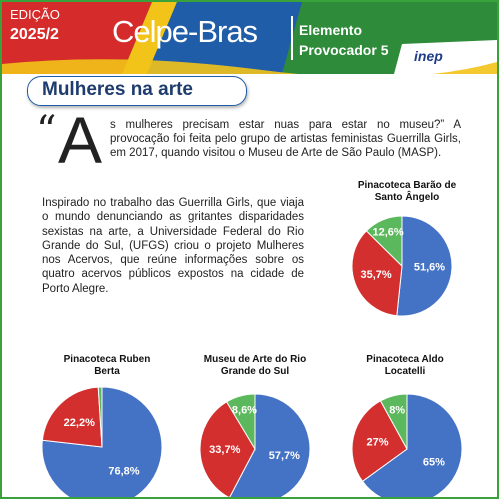  Describe the element at coordinates (429, 267) in the screenshot. I see `pie-data-label: 51,6%` at that location.